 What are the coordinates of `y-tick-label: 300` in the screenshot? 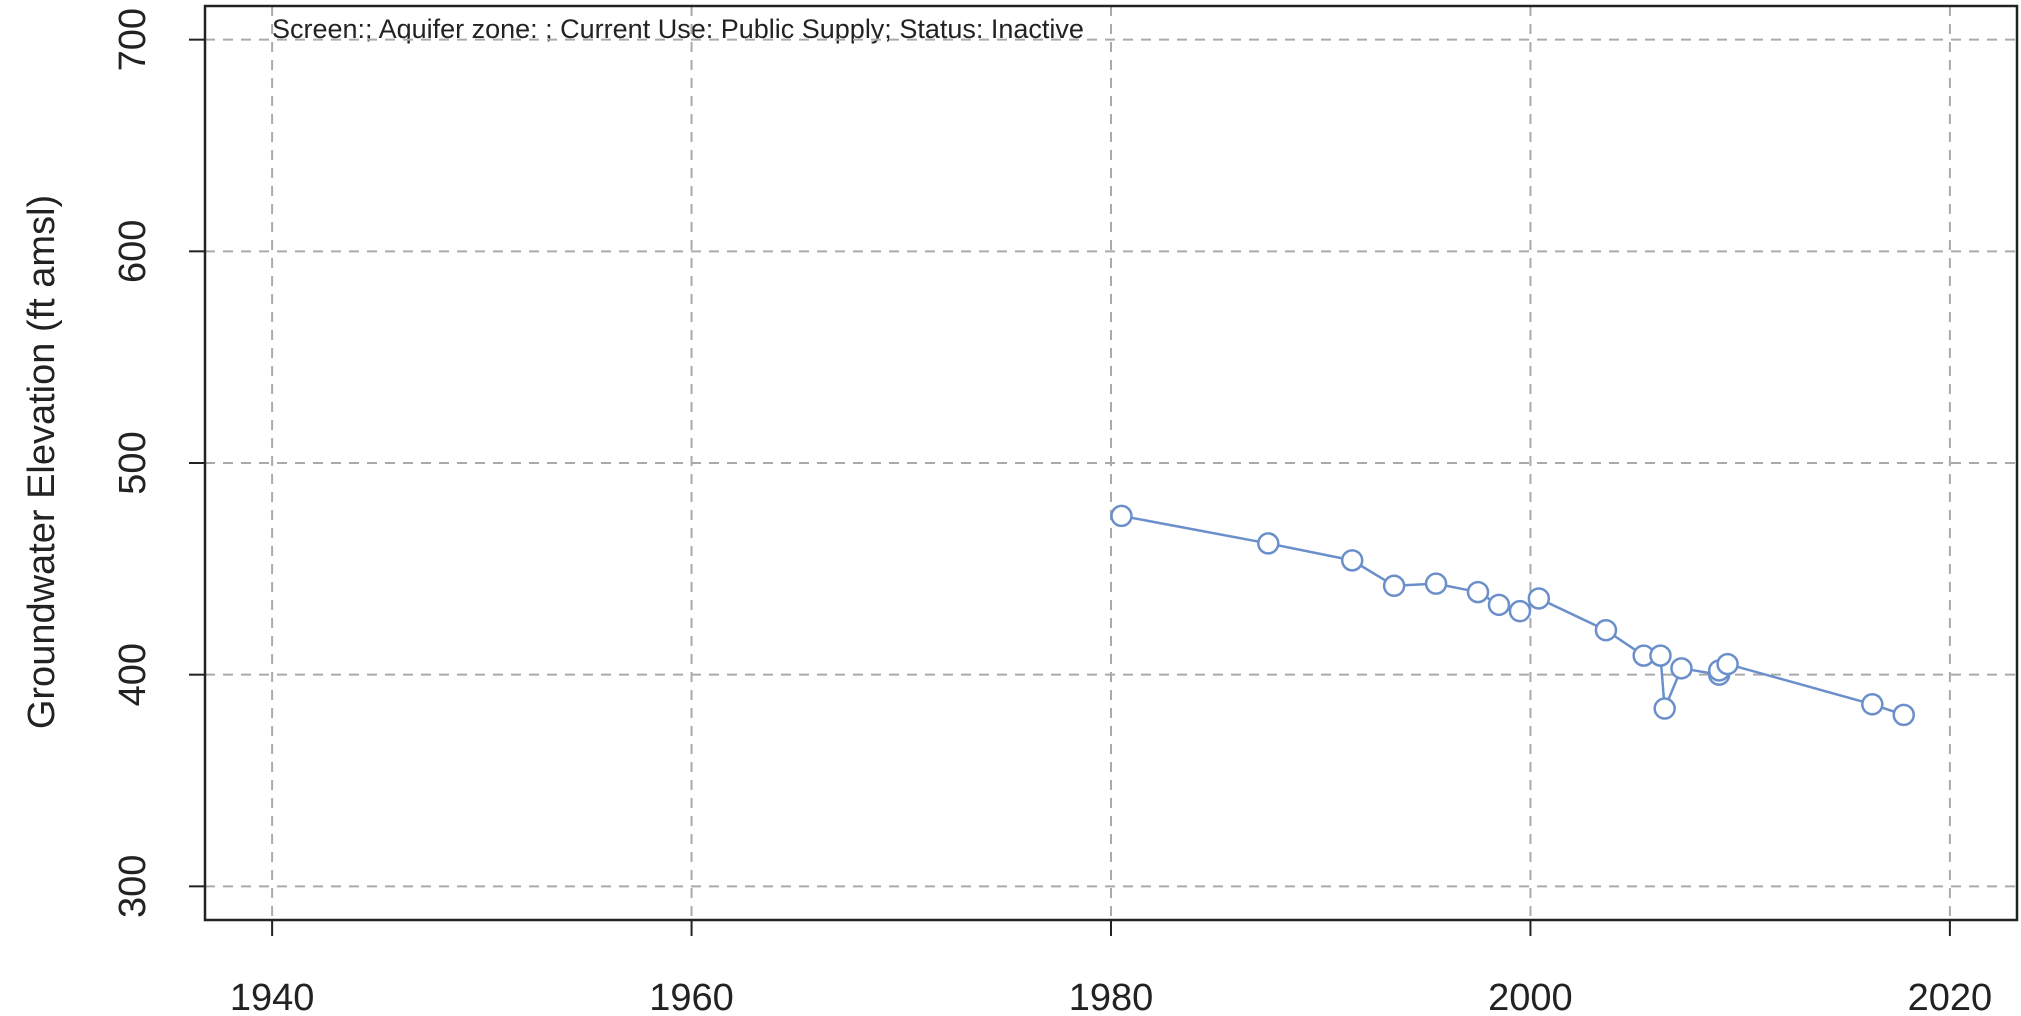 It's located at (133, 886).